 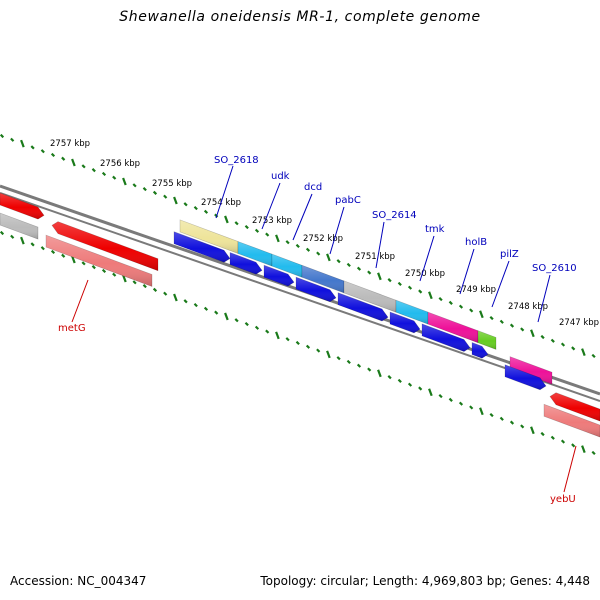 I want to click on accession-label: Accession: NC_004347, so click(x=78, y=581).